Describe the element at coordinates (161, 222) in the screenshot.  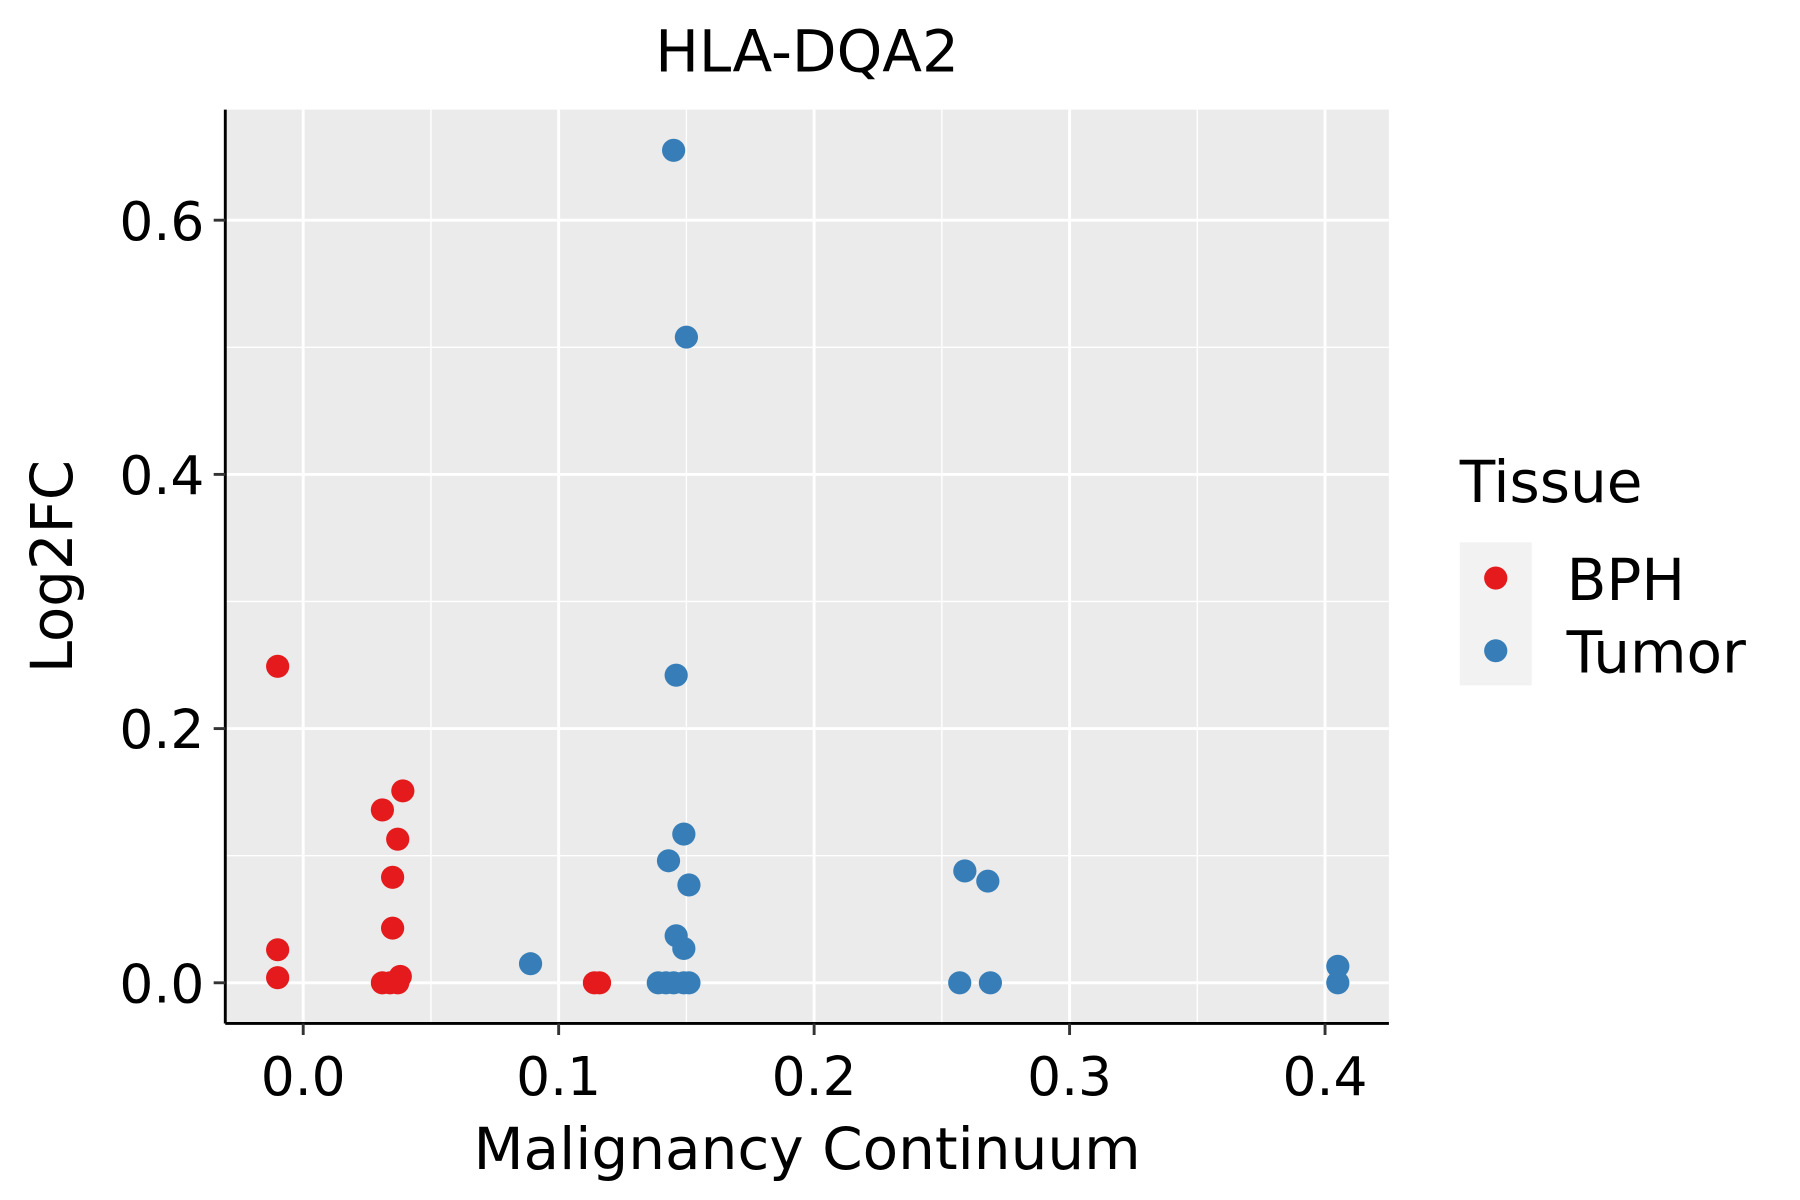
I see `y-tick-label: 0.6` at that location.